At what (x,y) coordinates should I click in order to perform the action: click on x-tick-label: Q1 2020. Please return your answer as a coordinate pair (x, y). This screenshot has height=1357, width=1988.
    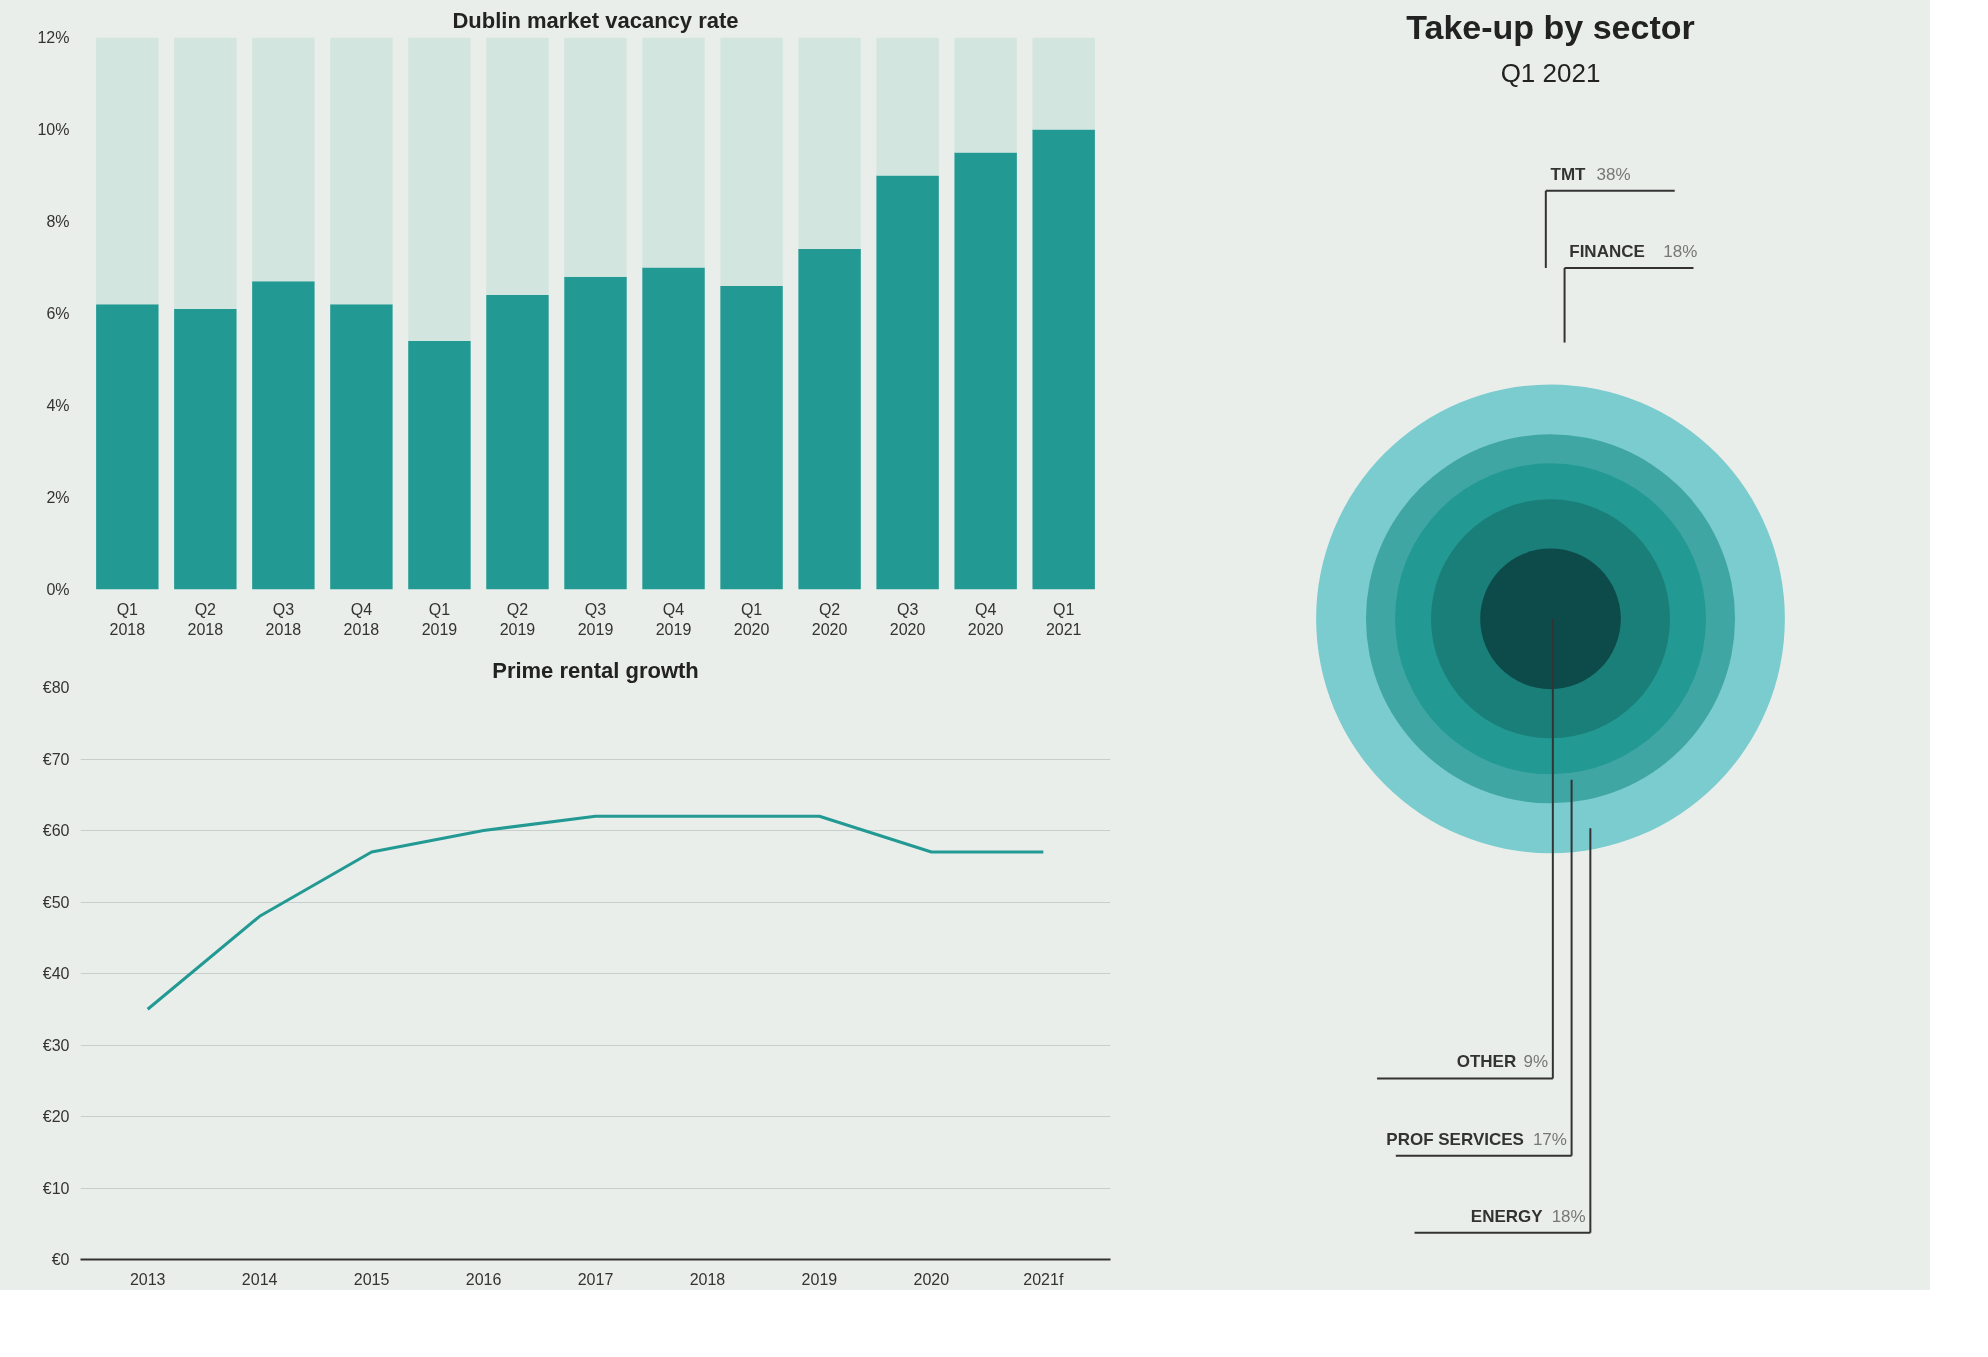
    Looking at the image, I should click on (751, 619).